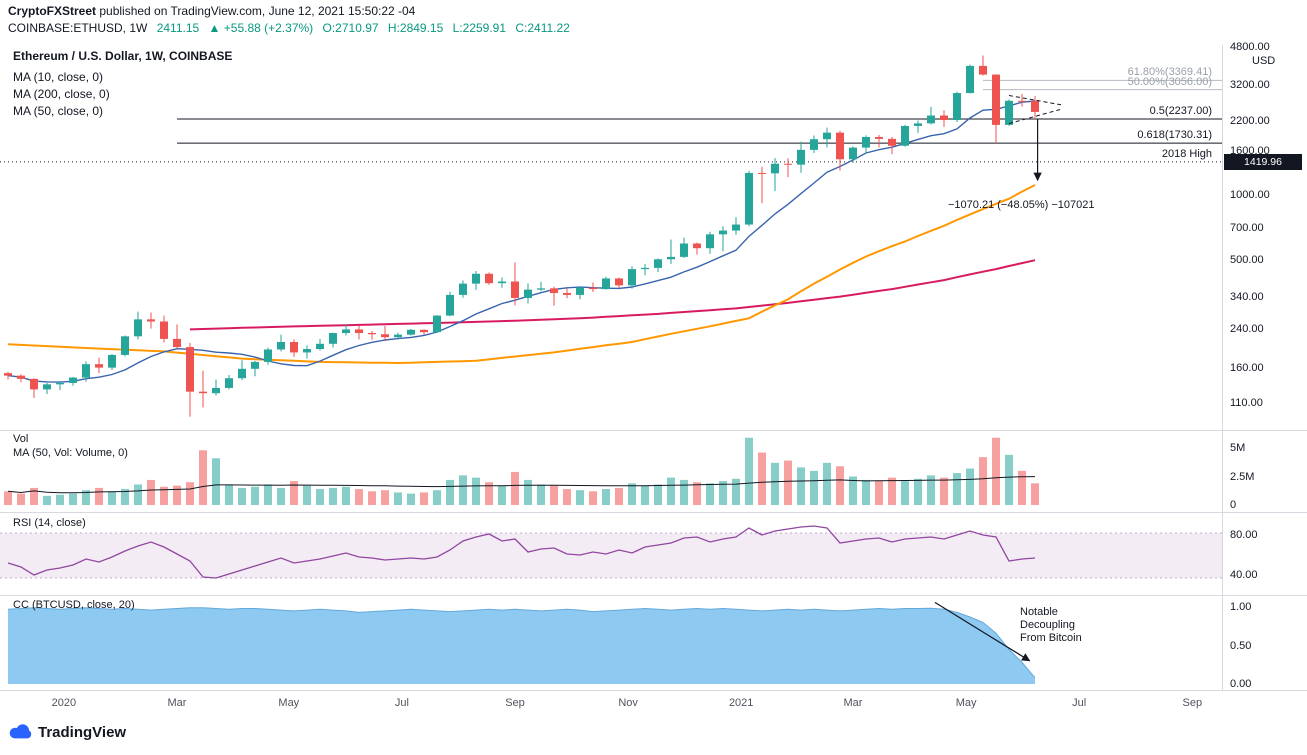 The height and width of the screenshot is (755, 1307). What do you see at coordinates (1048, 625) in the screenshot?
I see `decoupling-line-2: Decoupling` at bounding box center [1048, 625].